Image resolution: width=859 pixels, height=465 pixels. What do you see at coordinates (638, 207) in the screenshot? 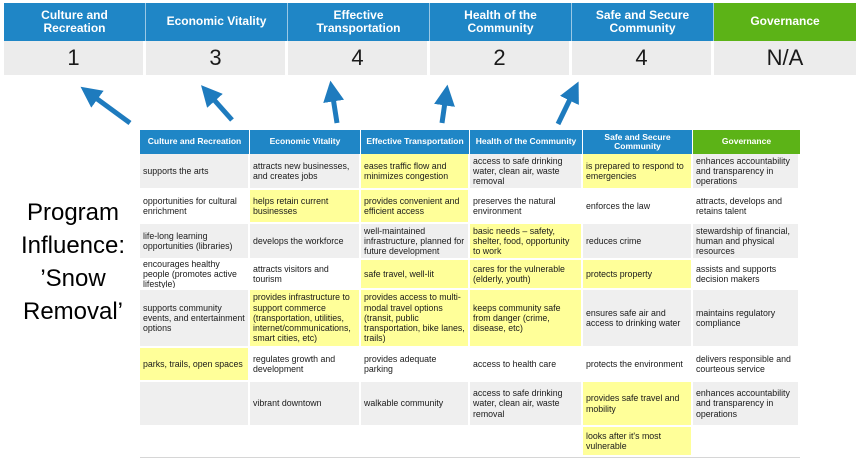
I see `matrix-cell: enforces the law` at bounding box center [638, 207].